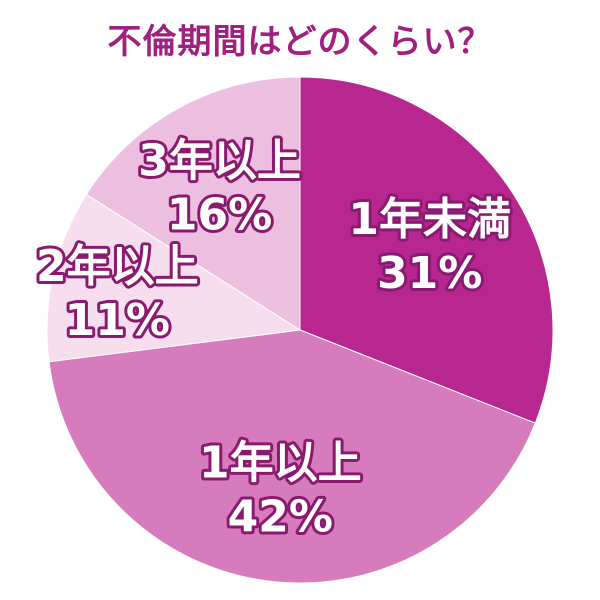 The image size is (600, 600). What do you see at coordinates (280, 517) in the screenshot?
I see `slice-percent-label: 42%` at bounding box center [280, 517].